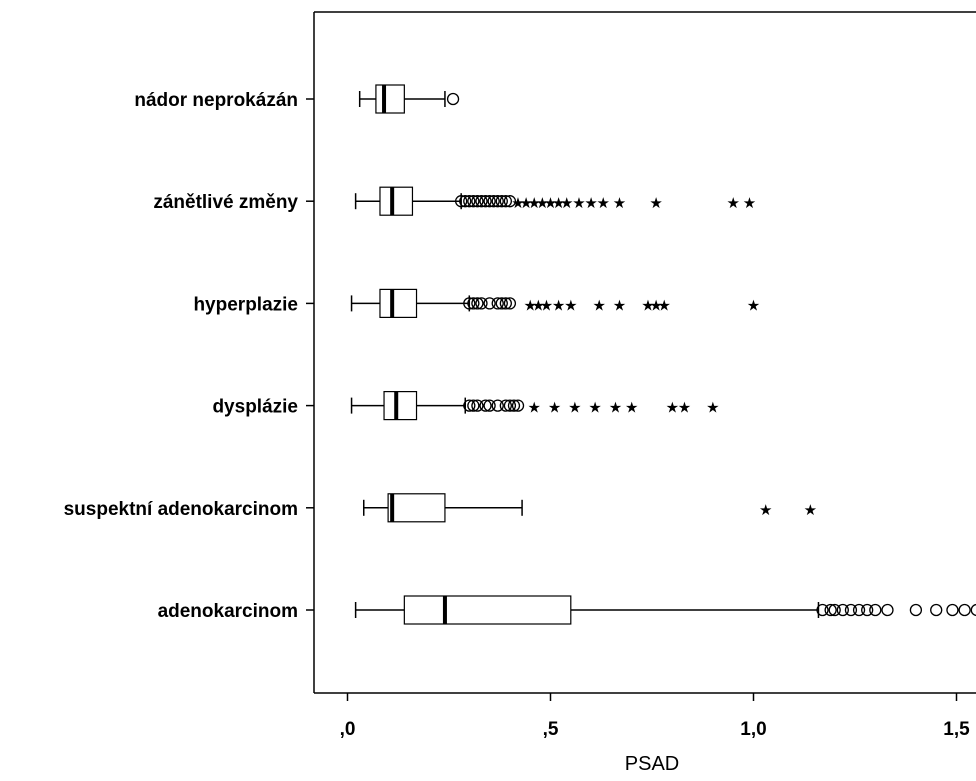 Image resolution: width=976 pixels, height=781 pixels. Describe the element at coordinates (589, 508) in the screenshot. I see `box-group: ★ ★` at that location.